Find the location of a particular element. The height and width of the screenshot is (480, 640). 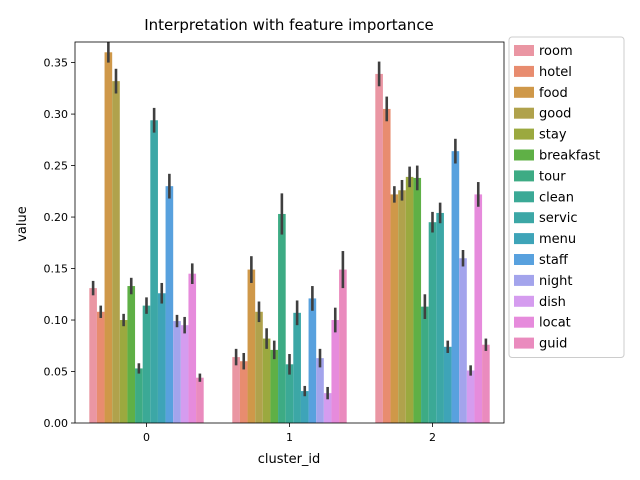

legend-label-locat: locat is located at coordinates (555, 323).